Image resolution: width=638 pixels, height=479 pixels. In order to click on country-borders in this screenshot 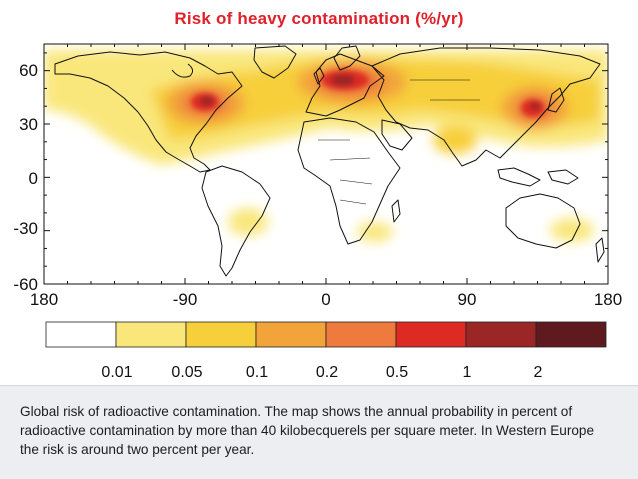, I will do `click(399, 142)`.